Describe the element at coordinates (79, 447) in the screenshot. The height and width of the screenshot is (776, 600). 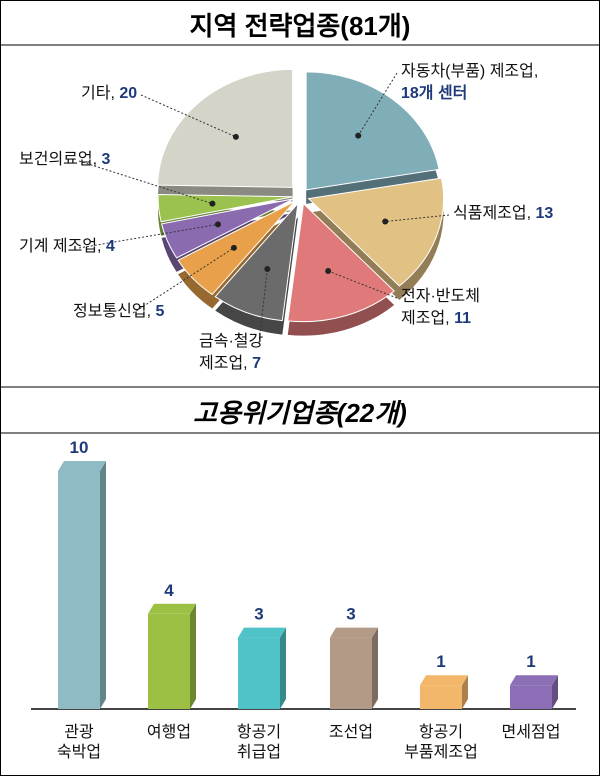
I see `value-label: 10` at that location.